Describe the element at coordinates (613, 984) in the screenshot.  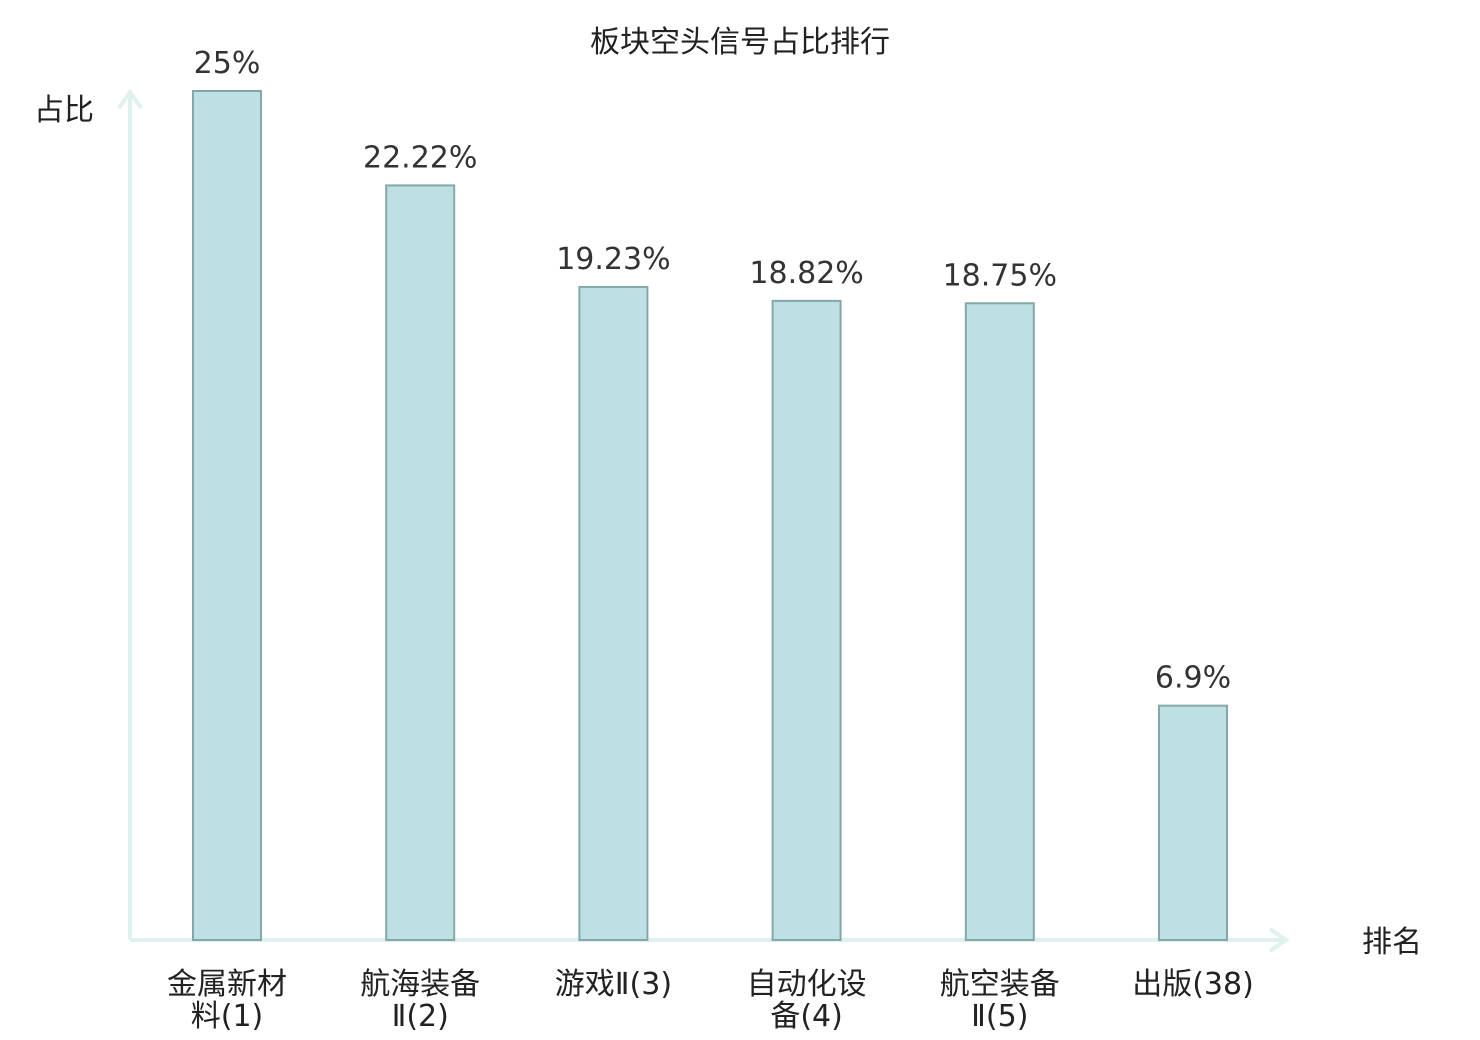
I see `category-label: 游戏Ⅱ(3)` at that location.